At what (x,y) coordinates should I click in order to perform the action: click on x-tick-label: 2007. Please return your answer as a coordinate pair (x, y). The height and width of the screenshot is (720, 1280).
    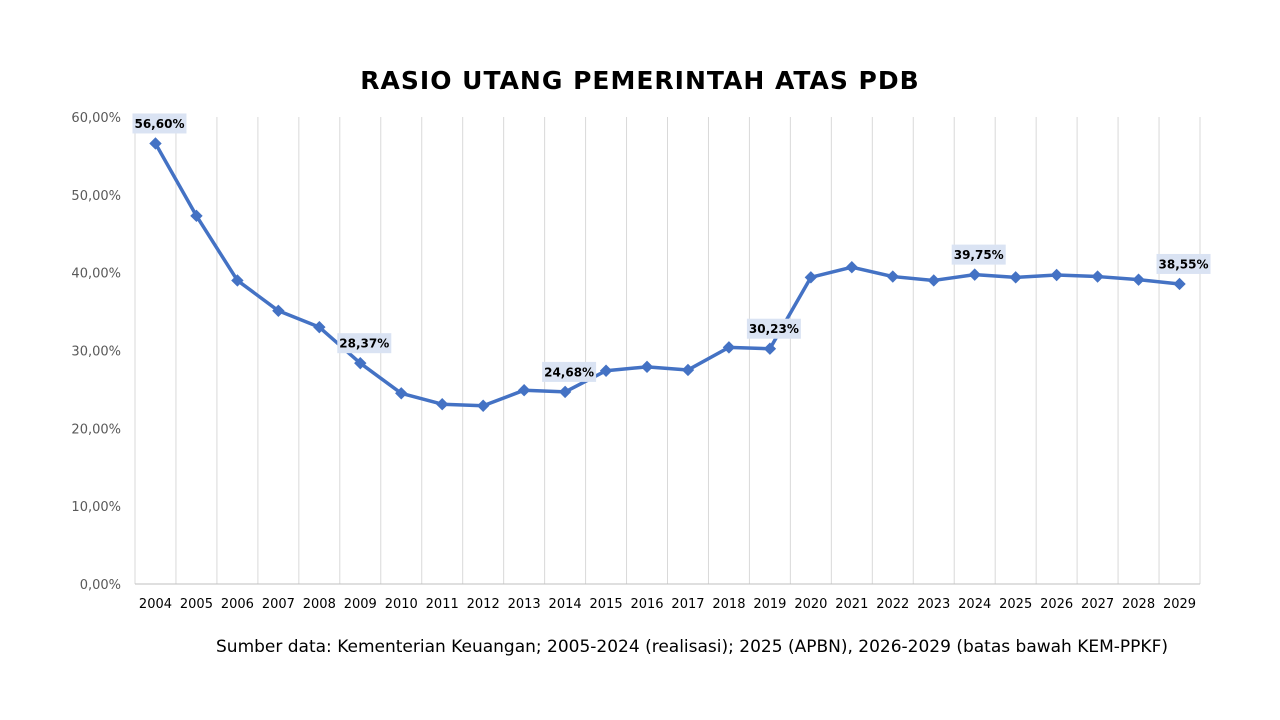
    Looking at the image, I should click on (278, 604).